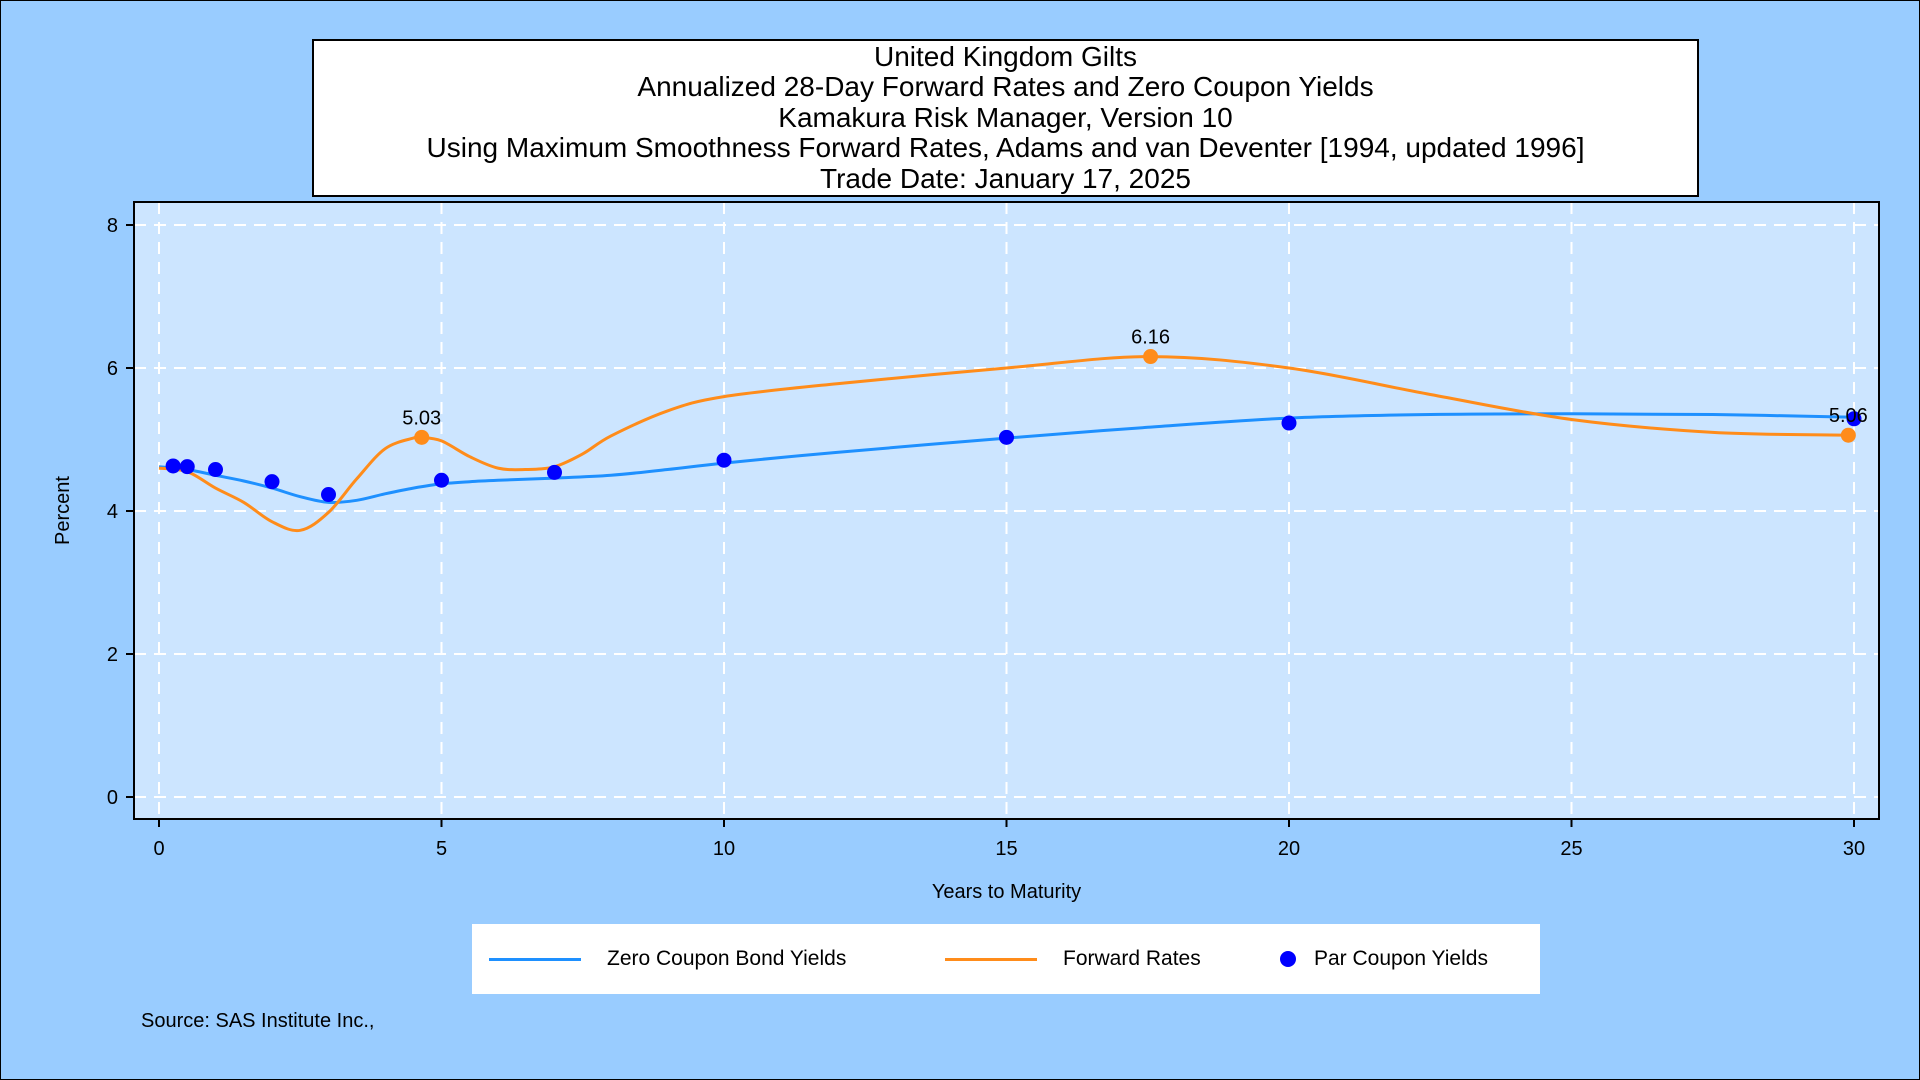  What do you see at coordinates (1150, 338) in the screenshot?
I see `forward-rate-data-label-1: 6.16` at bounding box center [1150, 338].